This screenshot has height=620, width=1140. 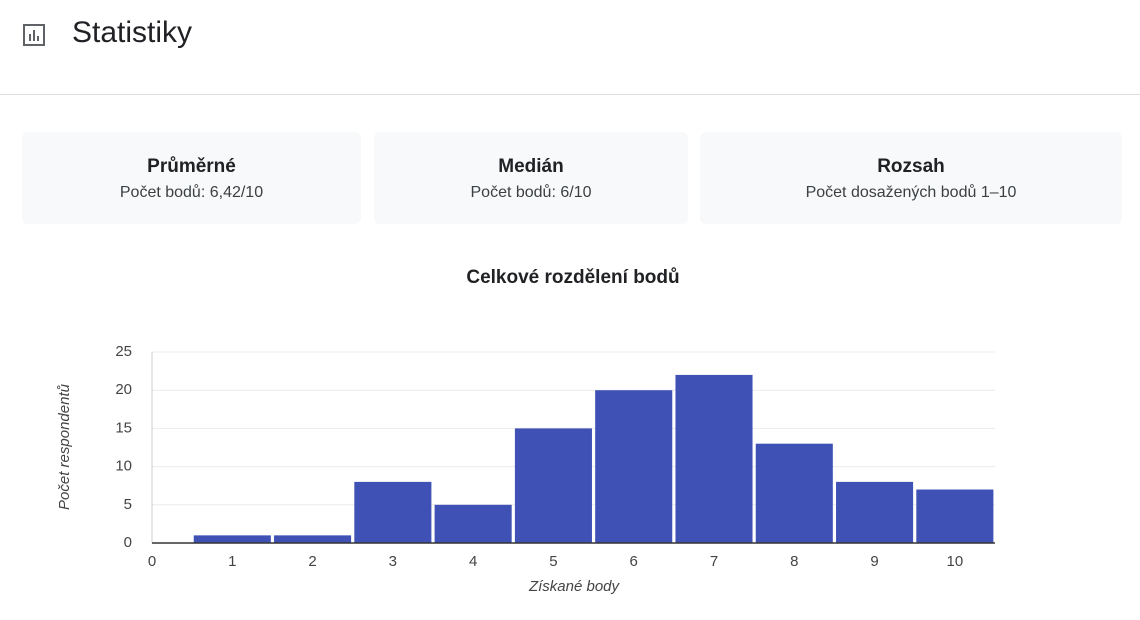 I want to click on x-tick-label: 4, so click(x=473, y=561).